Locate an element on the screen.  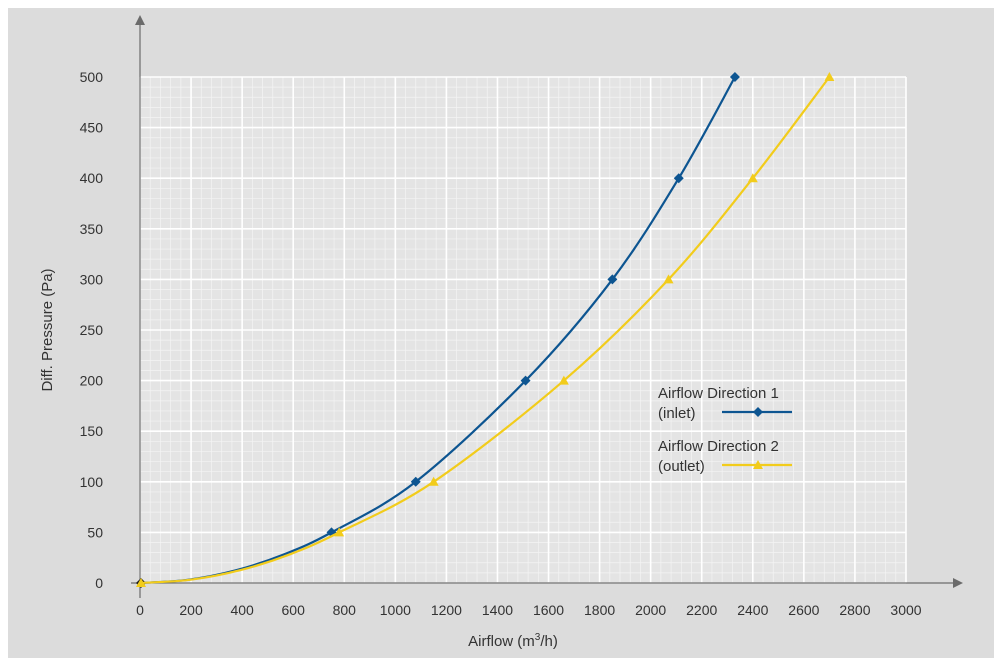
legend-label-2: Airflow Direction 2 is located at coordinates (718, 446).